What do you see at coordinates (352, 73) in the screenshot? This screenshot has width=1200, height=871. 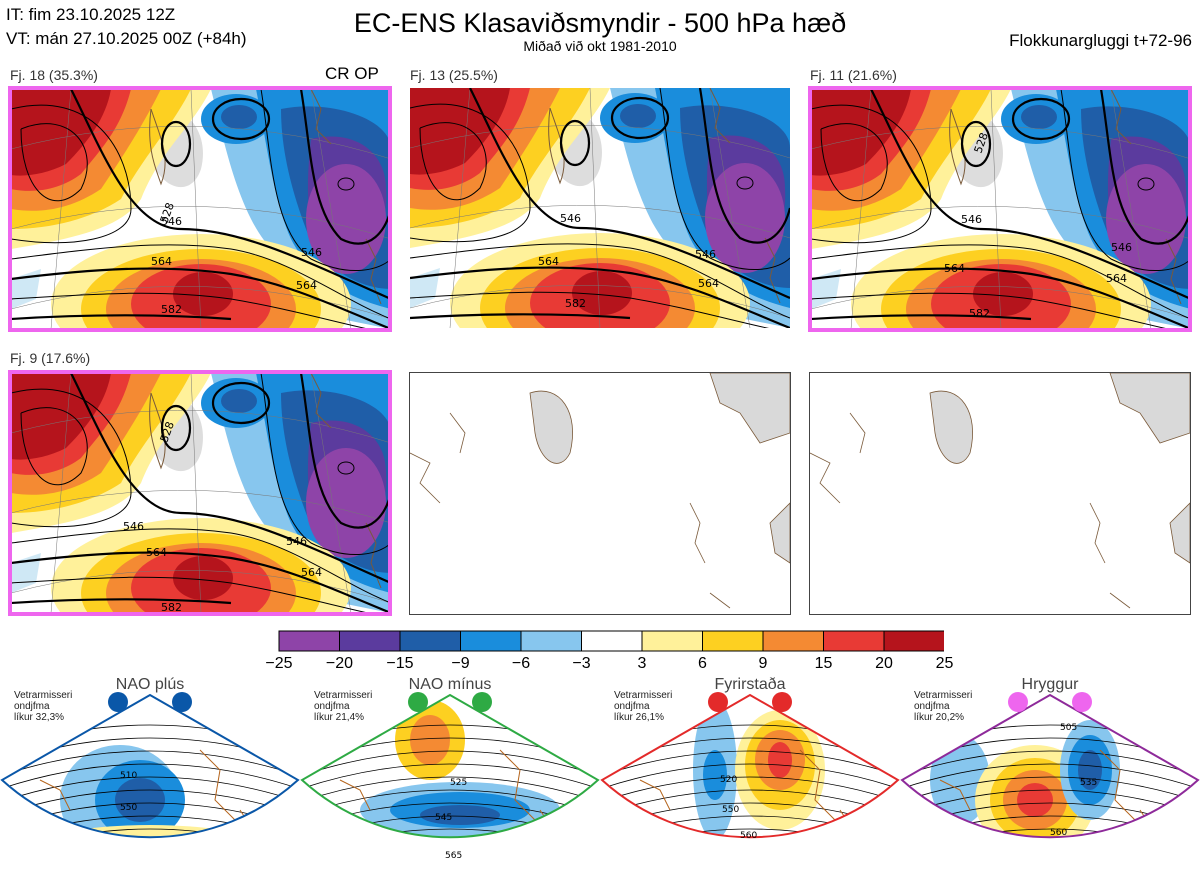 I see `cluster-1-tag: CR OP` at bounding box center [352, 73].